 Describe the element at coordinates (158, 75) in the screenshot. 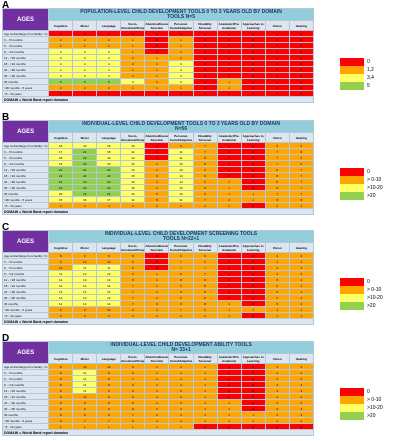

I see `table-row: 30 - <36 months 4 4 4 2 1 3 0 0 0 0 0` at that location.